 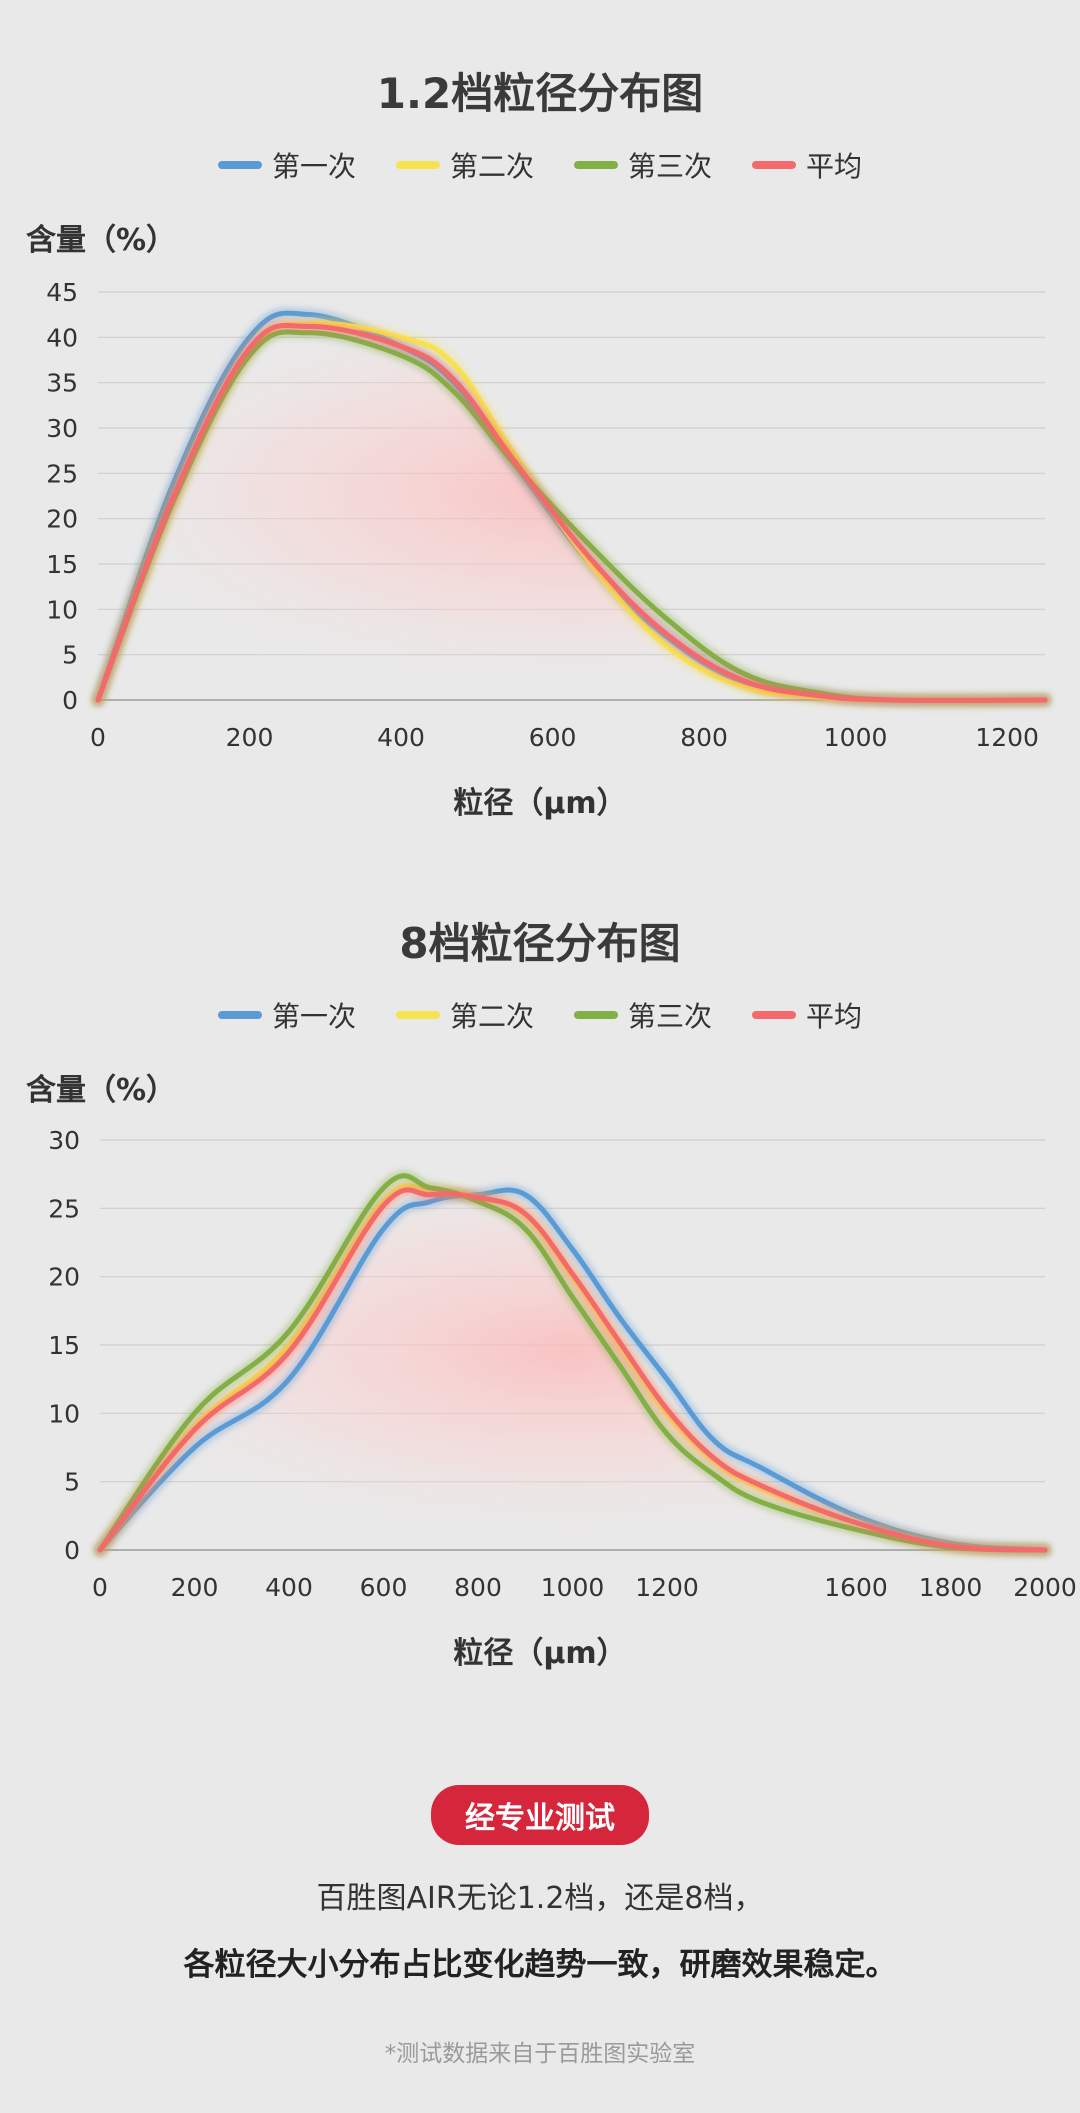 What do you see at coordinates (540, 93) in the screenshot?
I see `chart-title: 1.2档粒径分布图` at bounding box center [540, 93].